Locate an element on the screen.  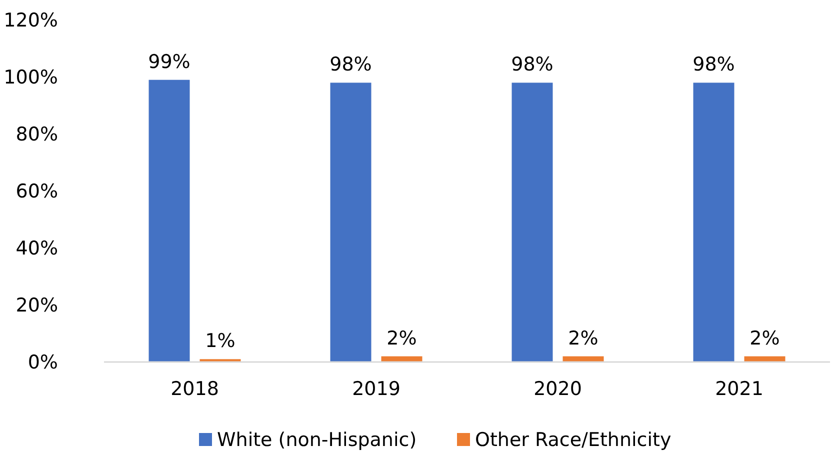
y-tick-label: 40% is located at coordinates (37, 249).